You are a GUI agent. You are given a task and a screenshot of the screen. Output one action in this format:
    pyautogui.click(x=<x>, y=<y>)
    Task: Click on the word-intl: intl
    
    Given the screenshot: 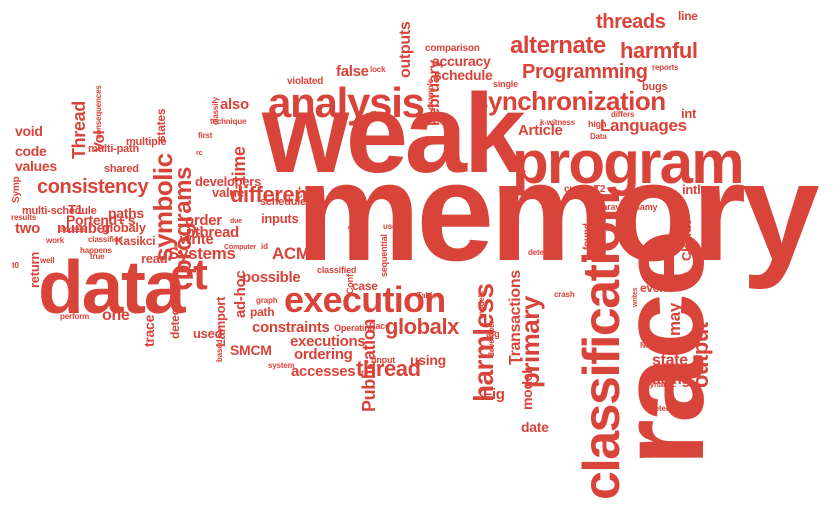 What is the action you would take?
    pyautogui.click(x=691, y=189)
    